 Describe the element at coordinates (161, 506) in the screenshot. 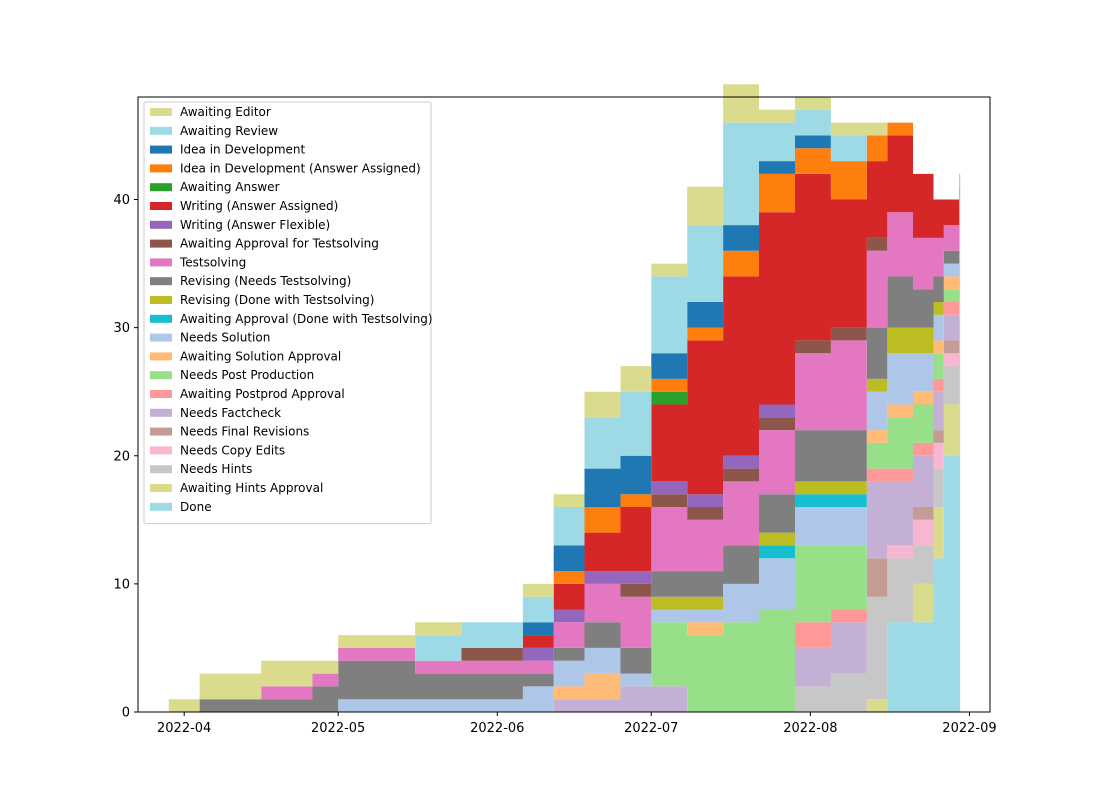

I see `legend-swatch-done` at that location.